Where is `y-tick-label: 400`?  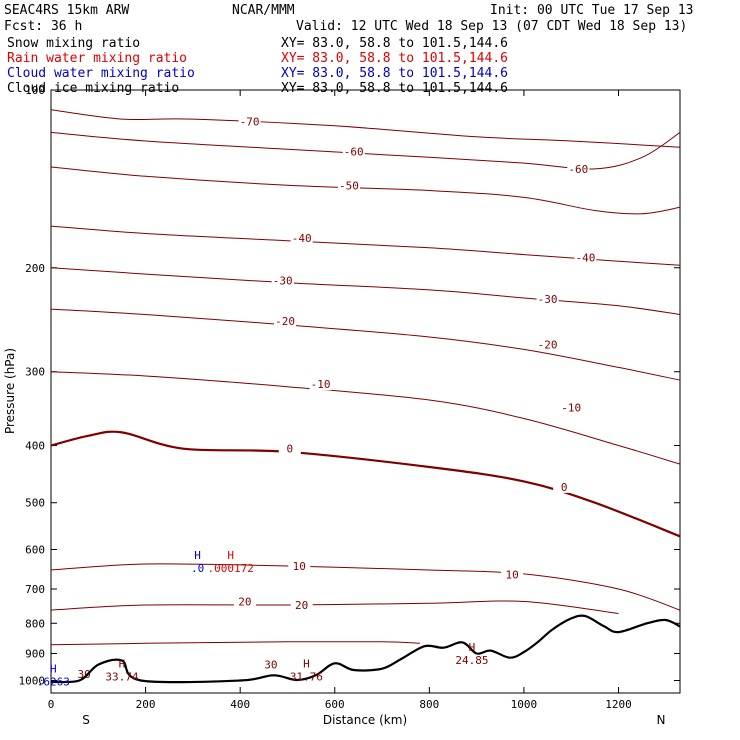
y-tick-label: 400 is located at coordinates (35, 446).